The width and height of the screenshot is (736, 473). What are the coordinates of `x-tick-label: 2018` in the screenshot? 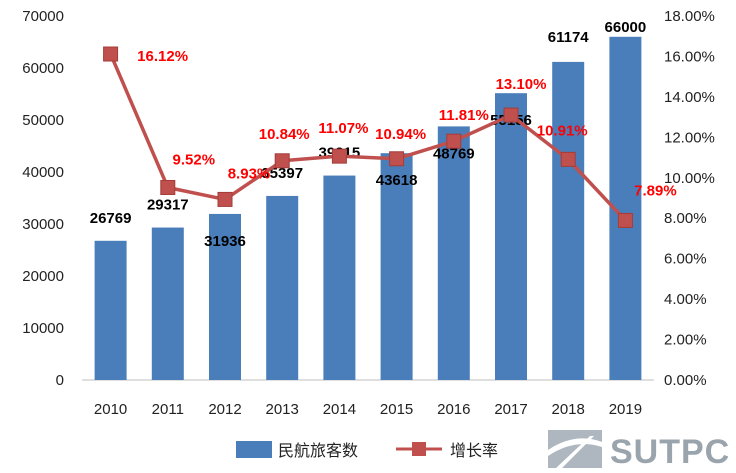 It's located at (568, 409).